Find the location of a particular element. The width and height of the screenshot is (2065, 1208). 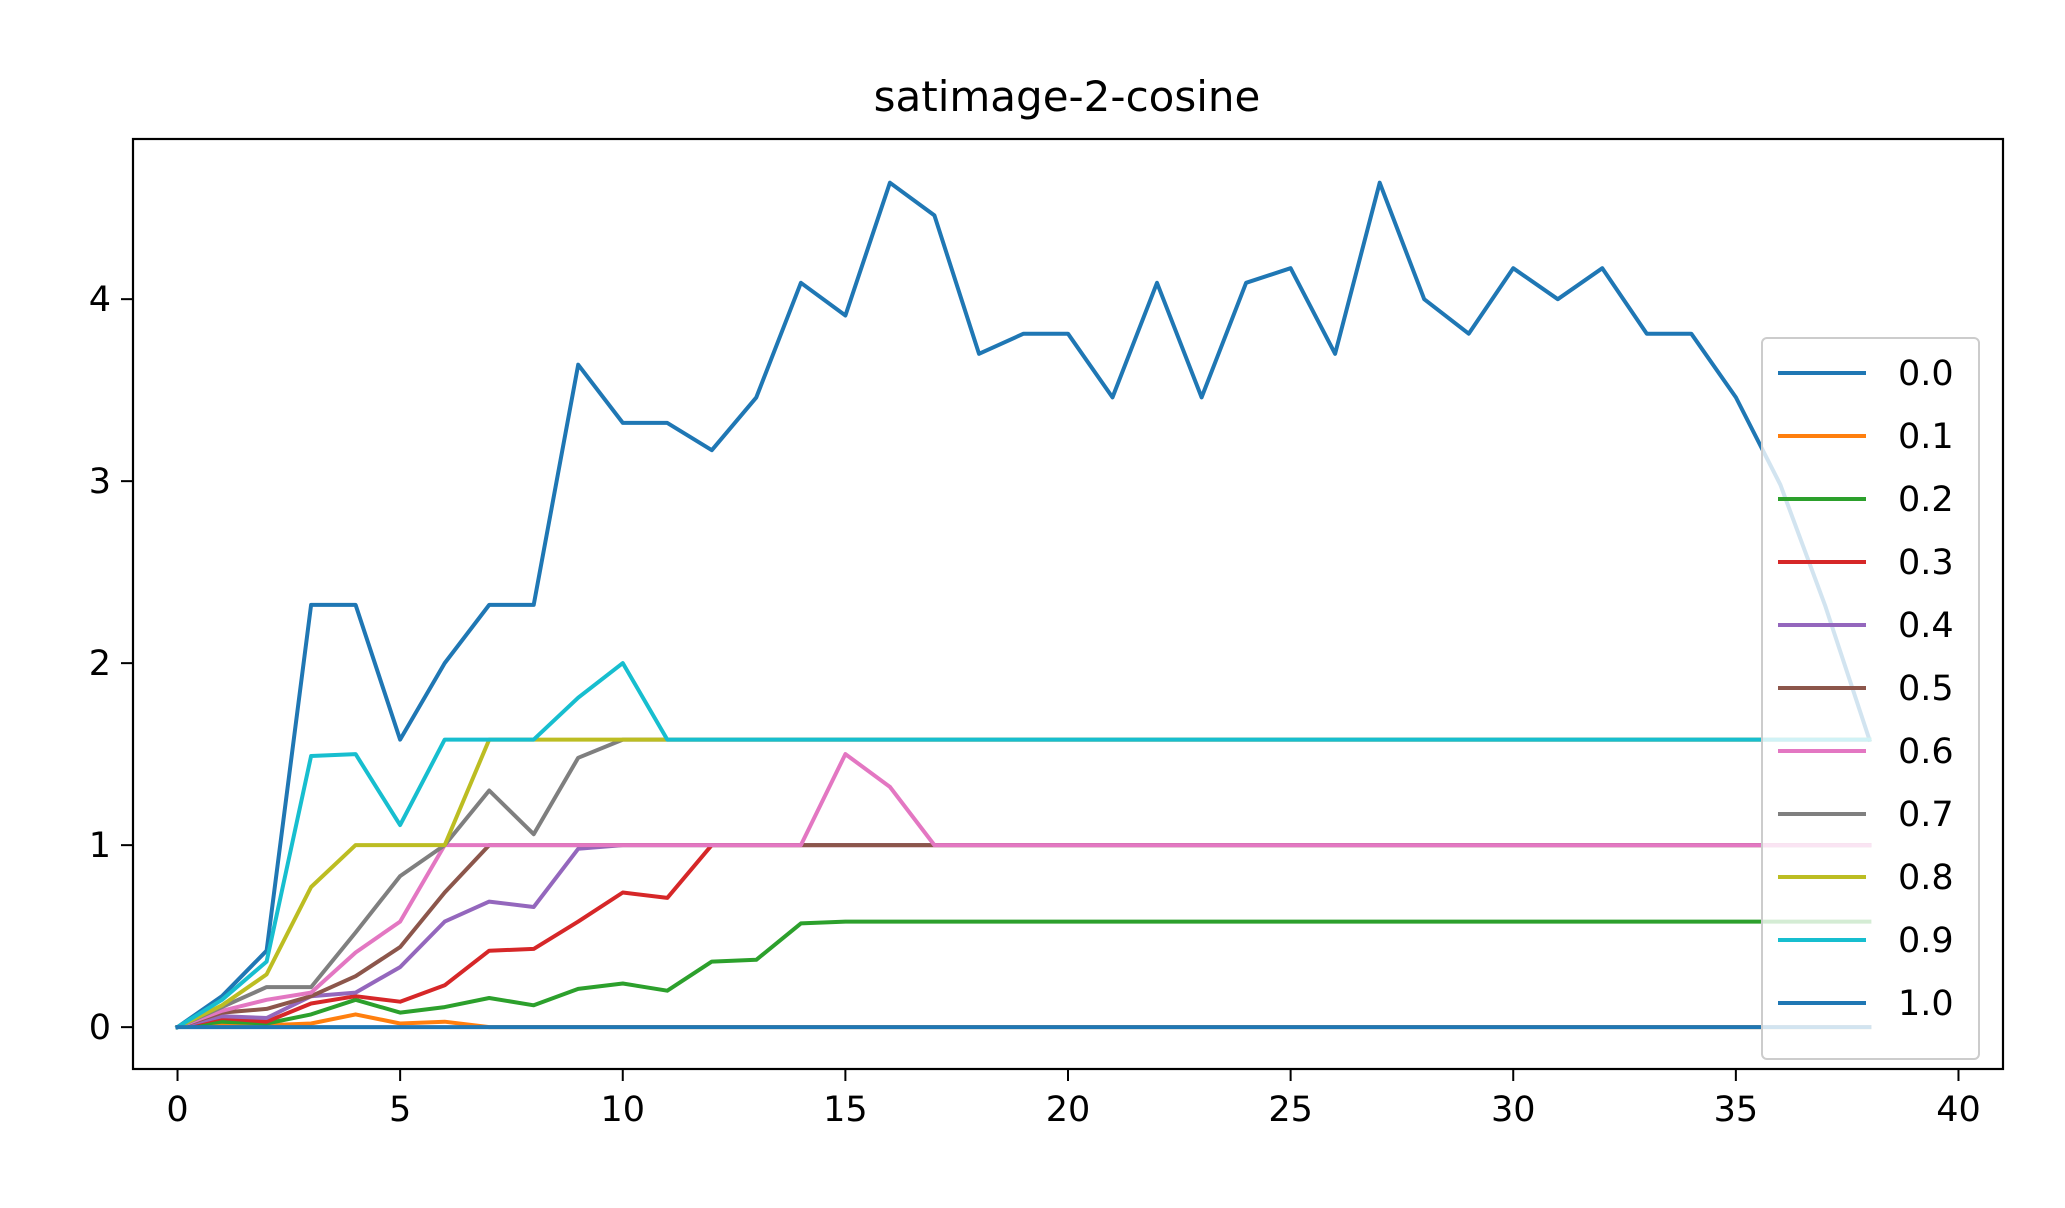

x-axis: 0 5 10 15 20 25 30 35 40 is located at coordinates (1073, 1099).